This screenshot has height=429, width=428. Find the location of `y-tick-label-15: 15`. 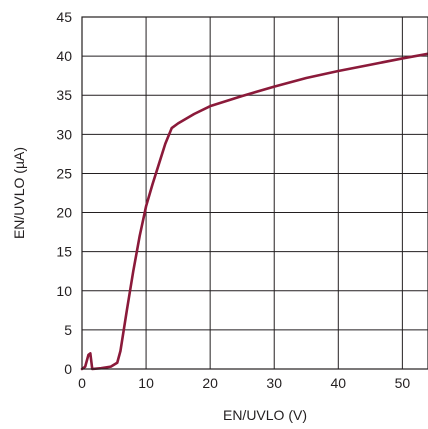

y-tick-label-15: 15 is located at coordinates (64, 252).